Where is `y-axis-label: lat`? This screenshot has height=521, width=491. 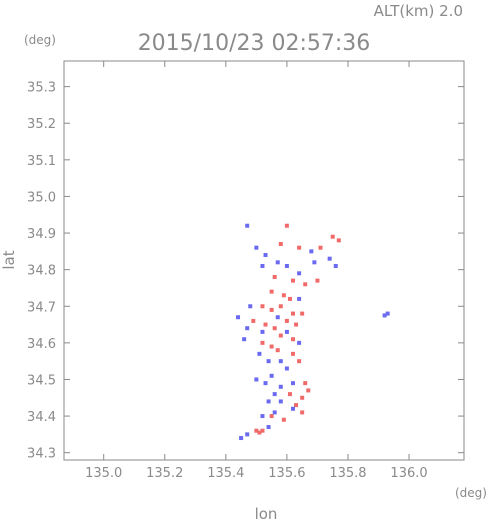
y-axis-label: lat is located at coordinates (9, 259).